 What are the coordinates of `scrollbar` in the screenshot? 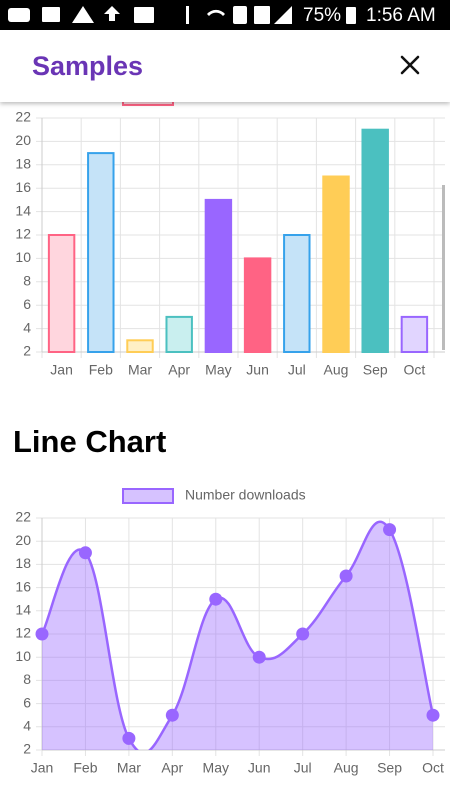 It's located at (443, 267).